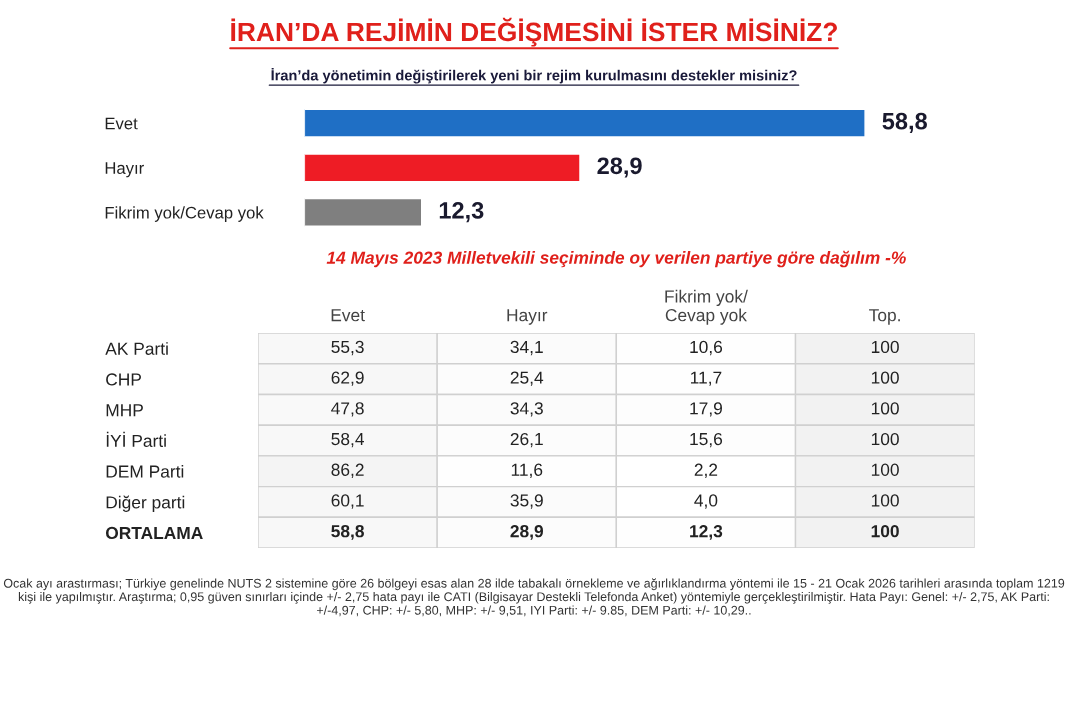  I want to click on chart-title: İRAN’DA REJİMİN DEĞİŞMESİNİ İSTER MİSİNİZ?, so click(534, 32).